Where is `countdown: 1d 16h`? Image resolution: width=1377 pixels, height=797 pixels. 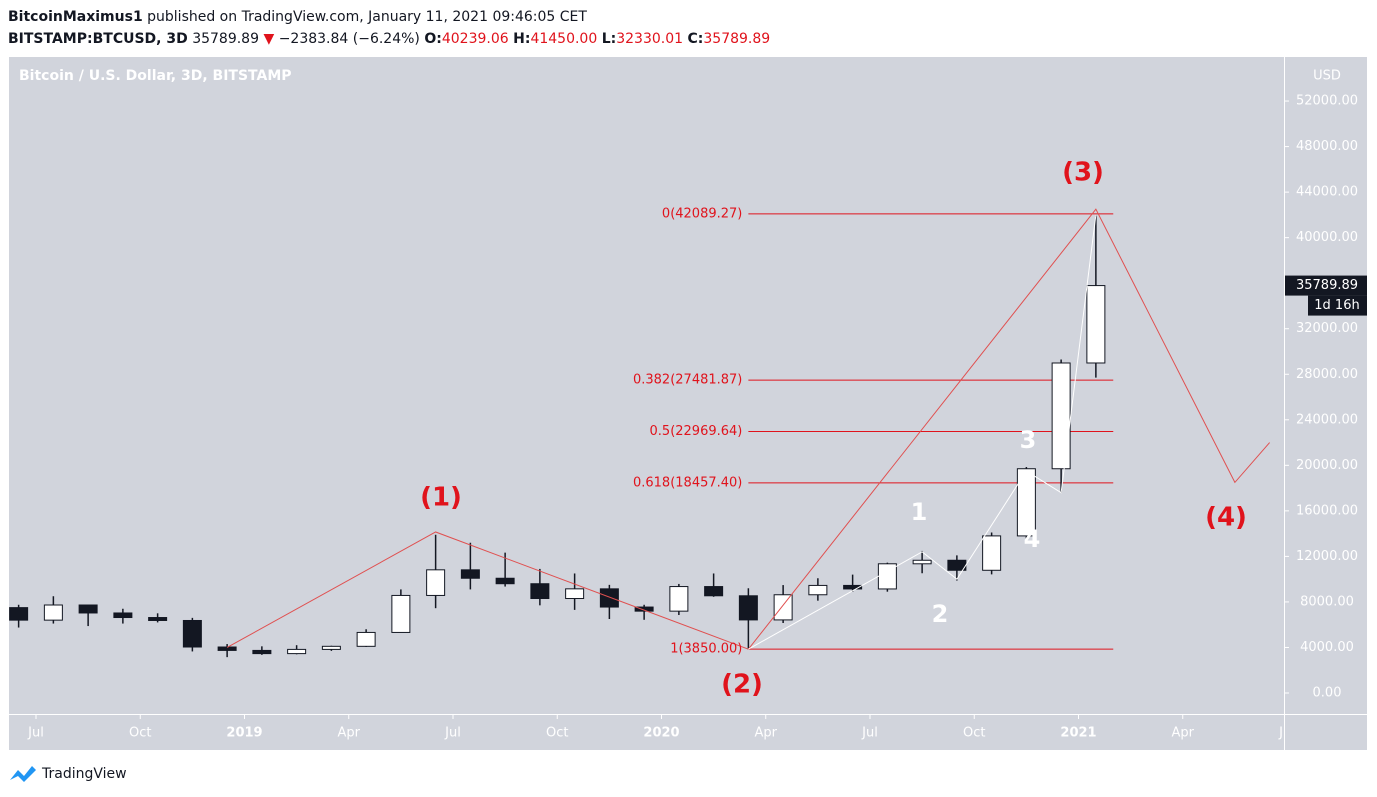
countdown: 1d 16h is located at coordinates (1336, 305).